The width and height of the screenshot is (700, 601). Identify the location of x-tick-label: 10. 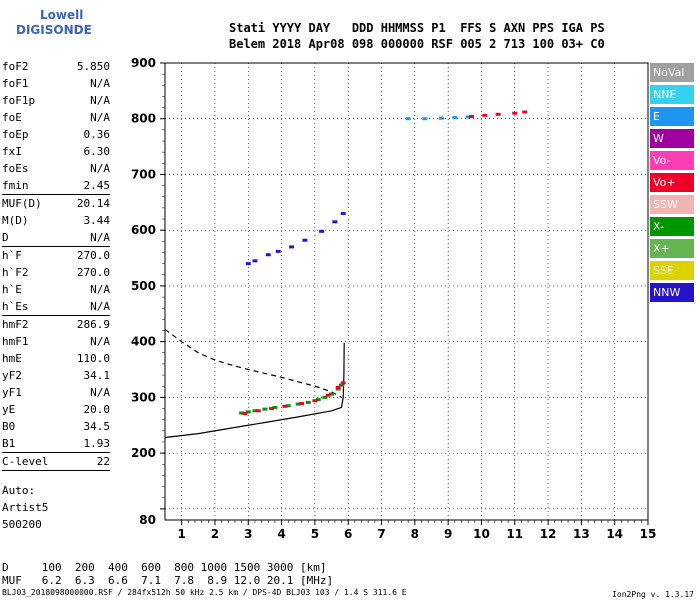
(481, 534).